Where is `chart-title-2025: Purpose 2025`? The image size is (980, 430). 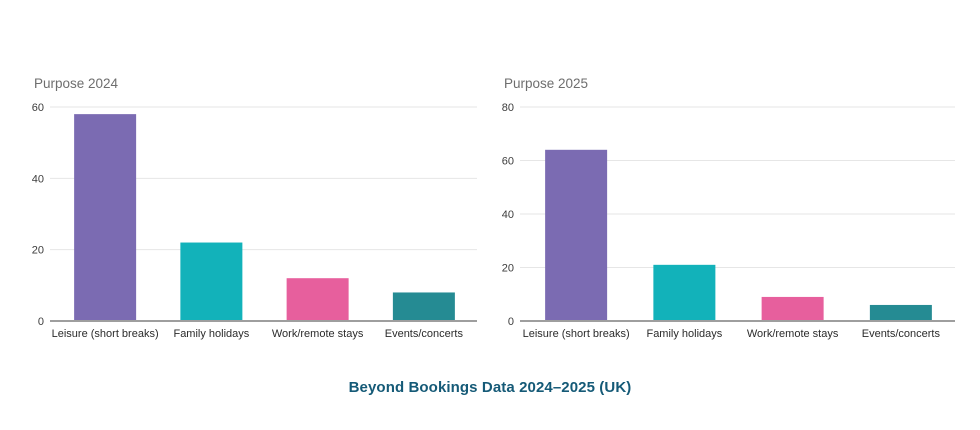
chart-title-2025: Purpose 2025 is located at coordinates (546, 83).